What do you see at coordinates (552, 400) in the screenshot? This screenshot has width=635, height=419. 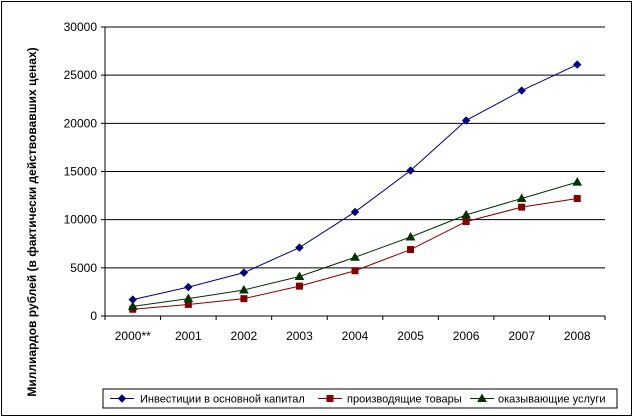 I see `legend-label: оказывающие услуги` at bounding box center [552, 400].